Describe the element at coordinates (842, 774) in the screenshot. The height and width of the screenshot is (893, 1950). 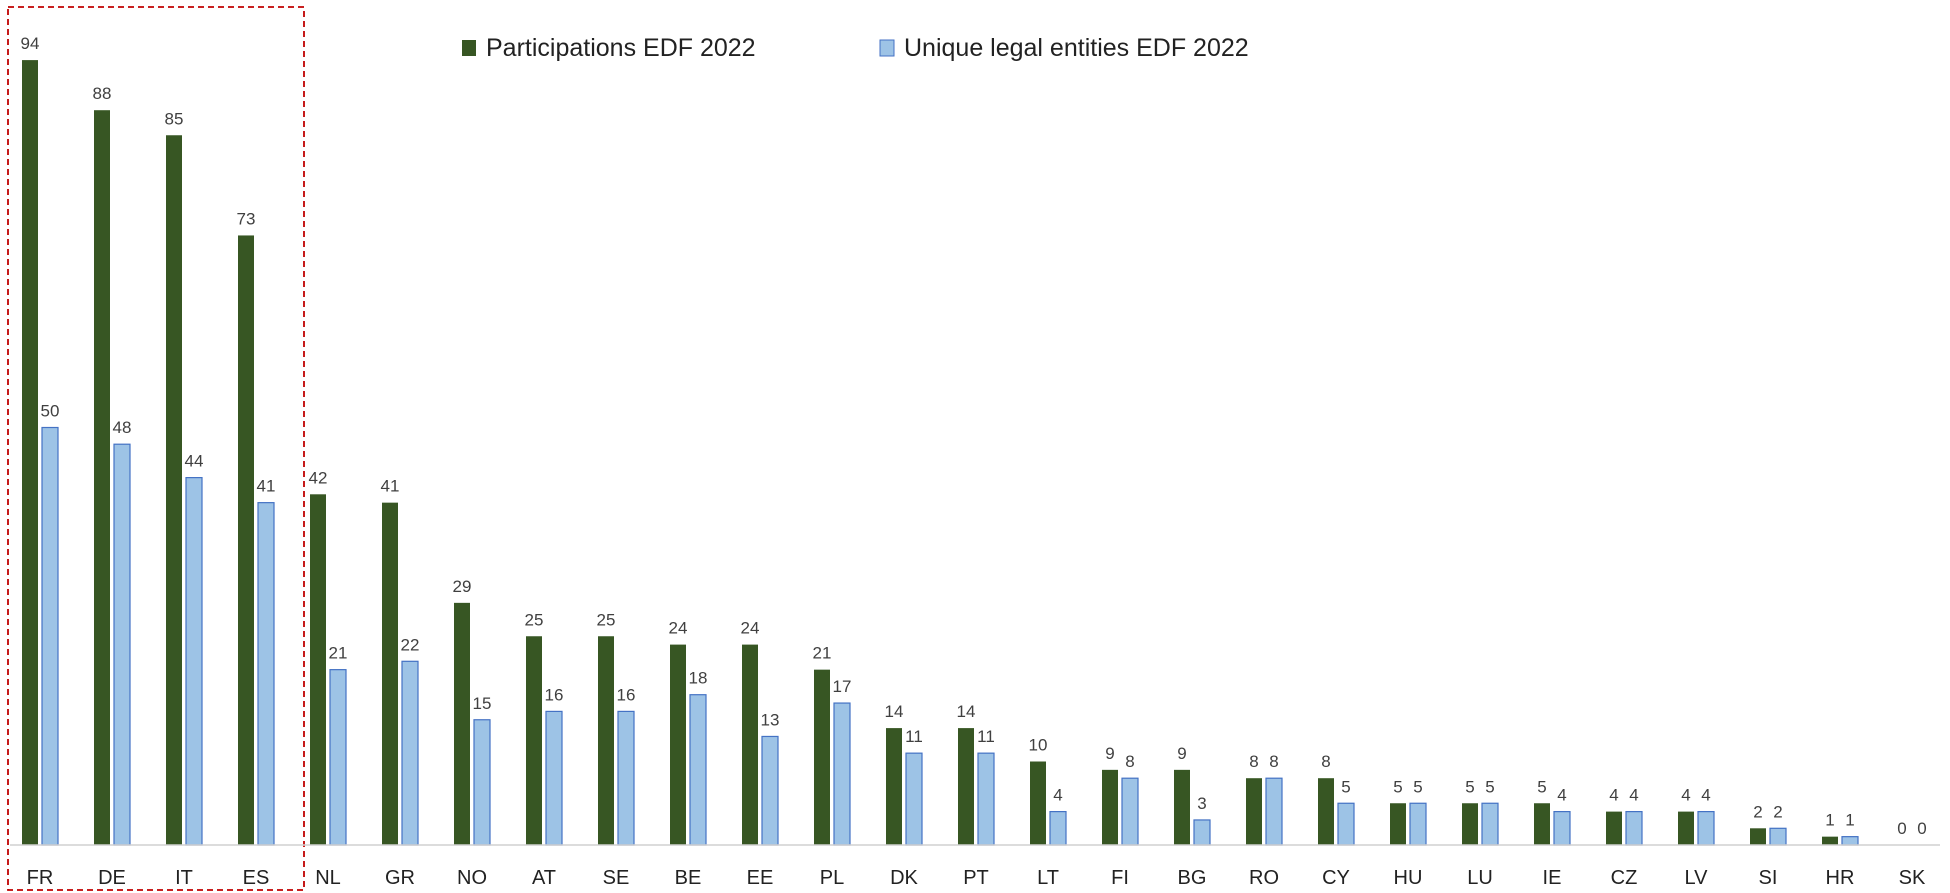
I see `bar-unique-entities-pl` at that location.